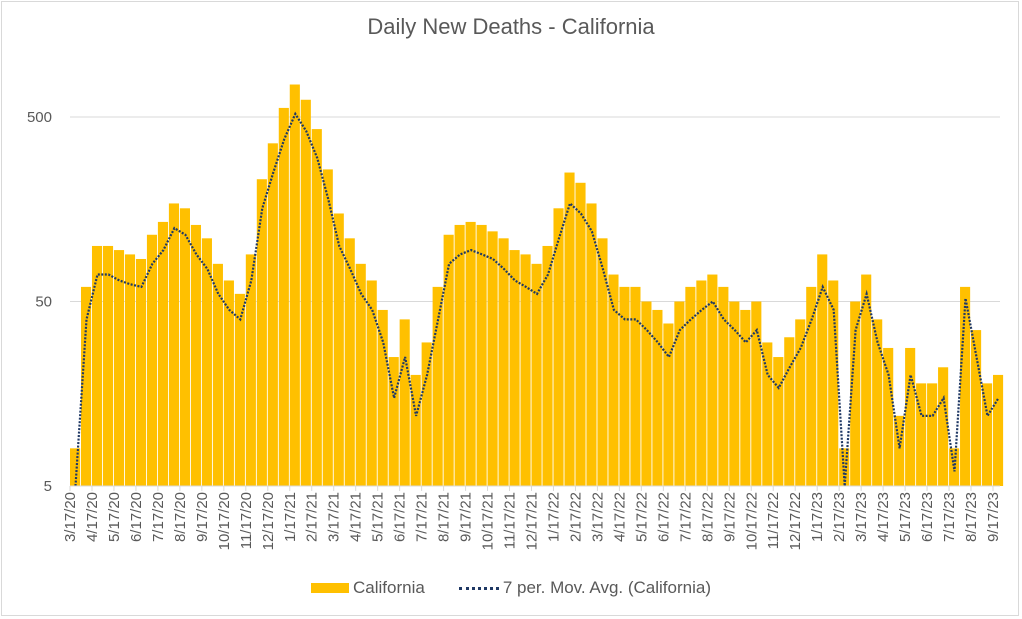 This screenshot has width=1022, height=619. I want to click on x-tick-label: 2/17/22, so click(575, 517).